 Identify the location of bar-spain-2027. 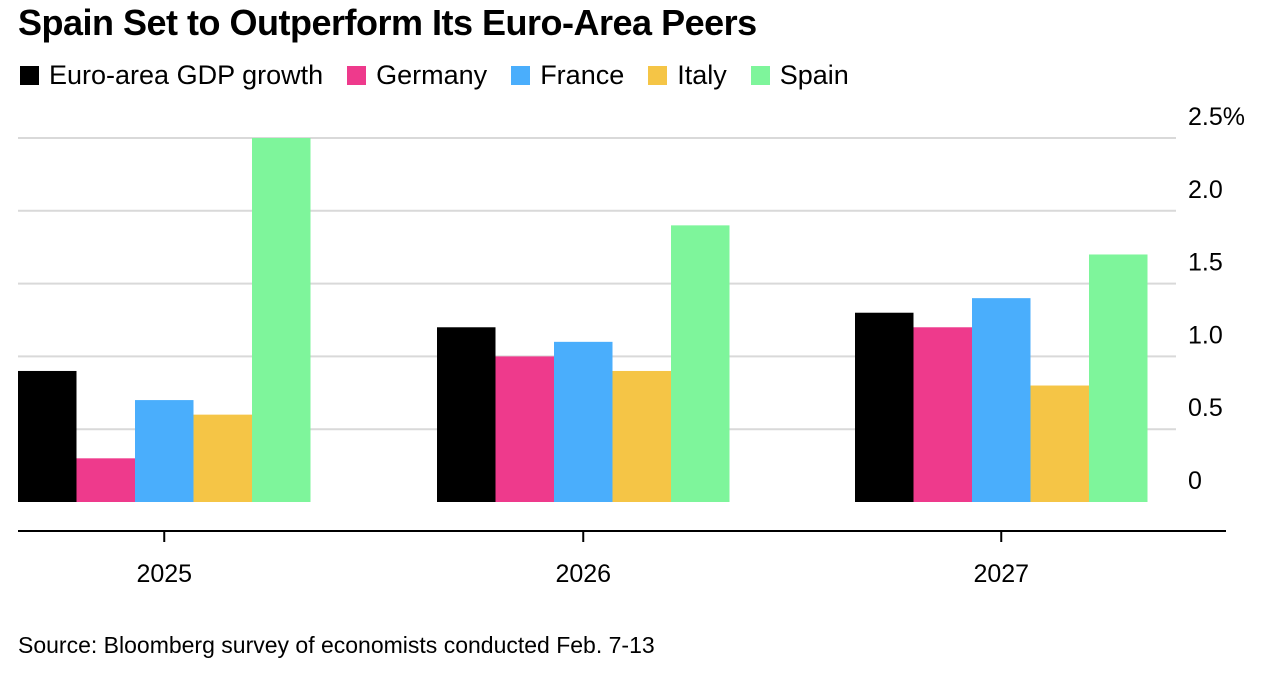
(1118, 378).